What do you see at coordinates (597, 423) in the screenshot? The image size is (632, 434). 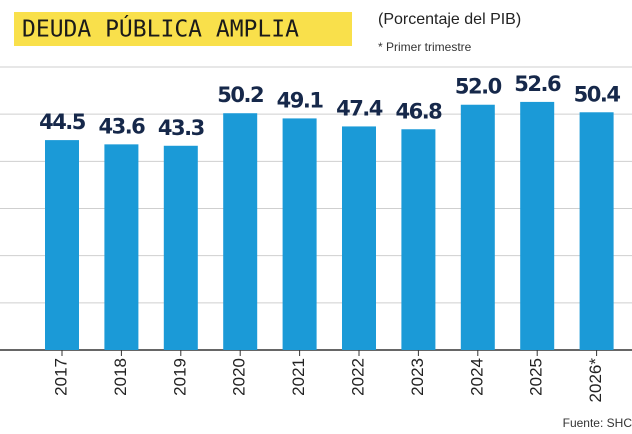 I see `source: Fuente: SHC` at bounding box center [597, 423].